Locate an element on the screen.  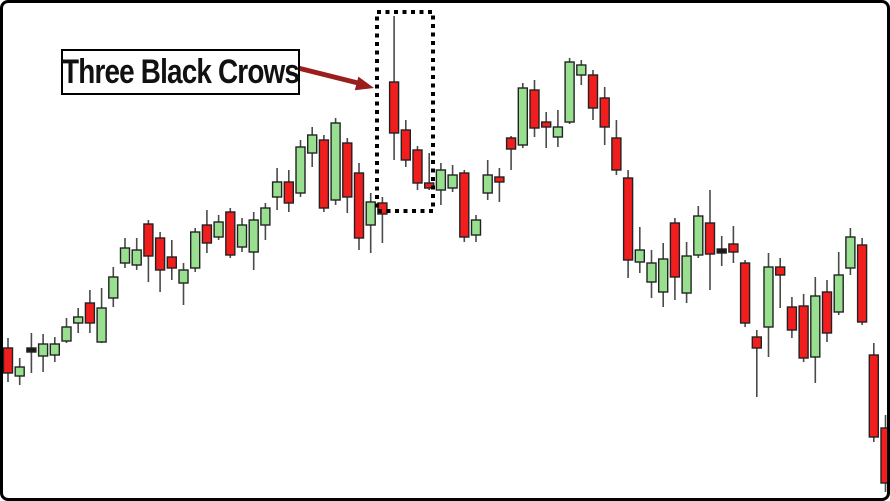
annotation-arrow-shaft is located at coordinates (328, 75).